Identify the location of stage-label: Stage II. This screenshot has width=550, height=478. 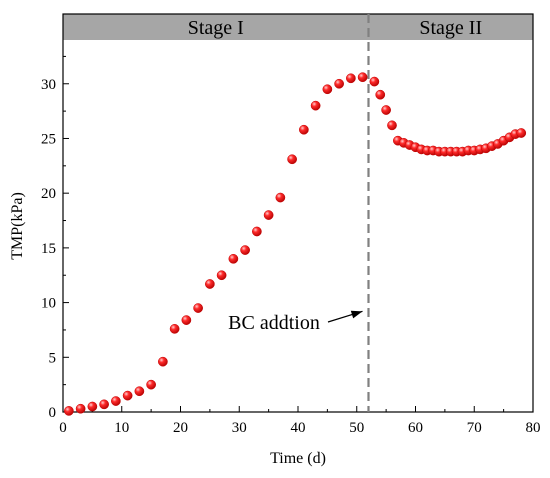
(450, 28).